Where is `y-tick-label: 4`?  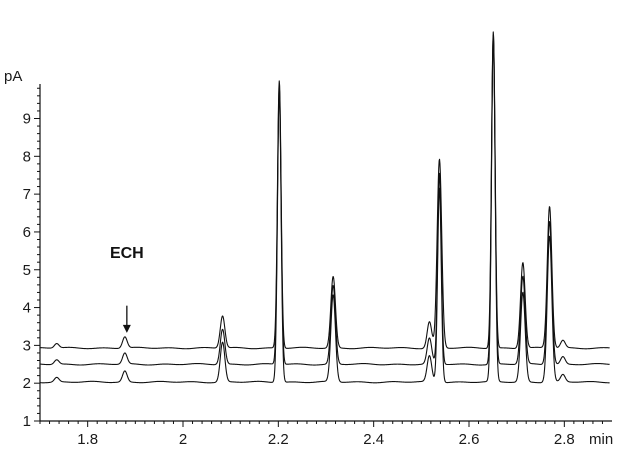
y-tick-label: 4 is located at coordinates (27, 308).